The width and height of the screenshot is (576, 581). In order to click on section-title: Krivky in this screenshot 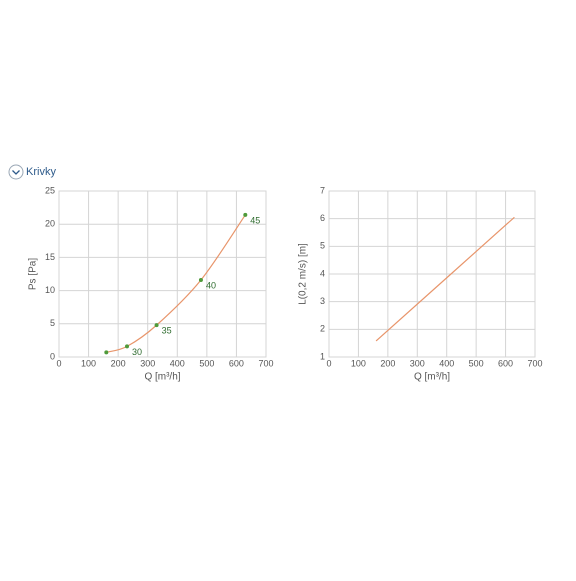, I will do `click(41, 172)`.